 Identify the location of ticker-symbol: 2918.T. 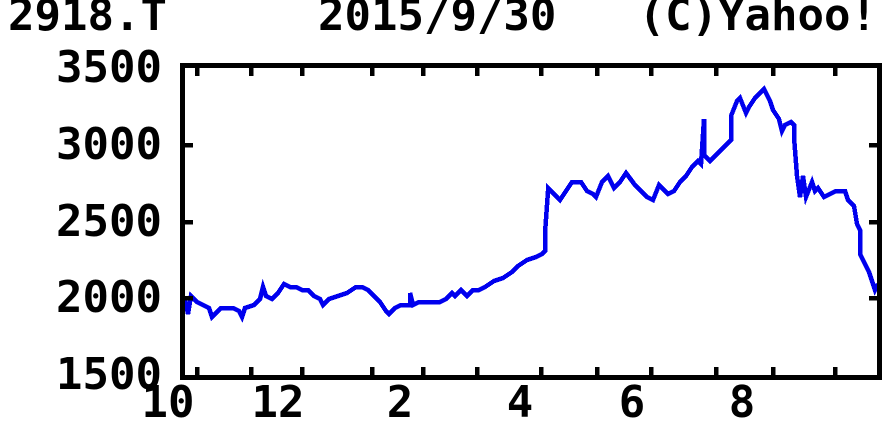
(87, 20).